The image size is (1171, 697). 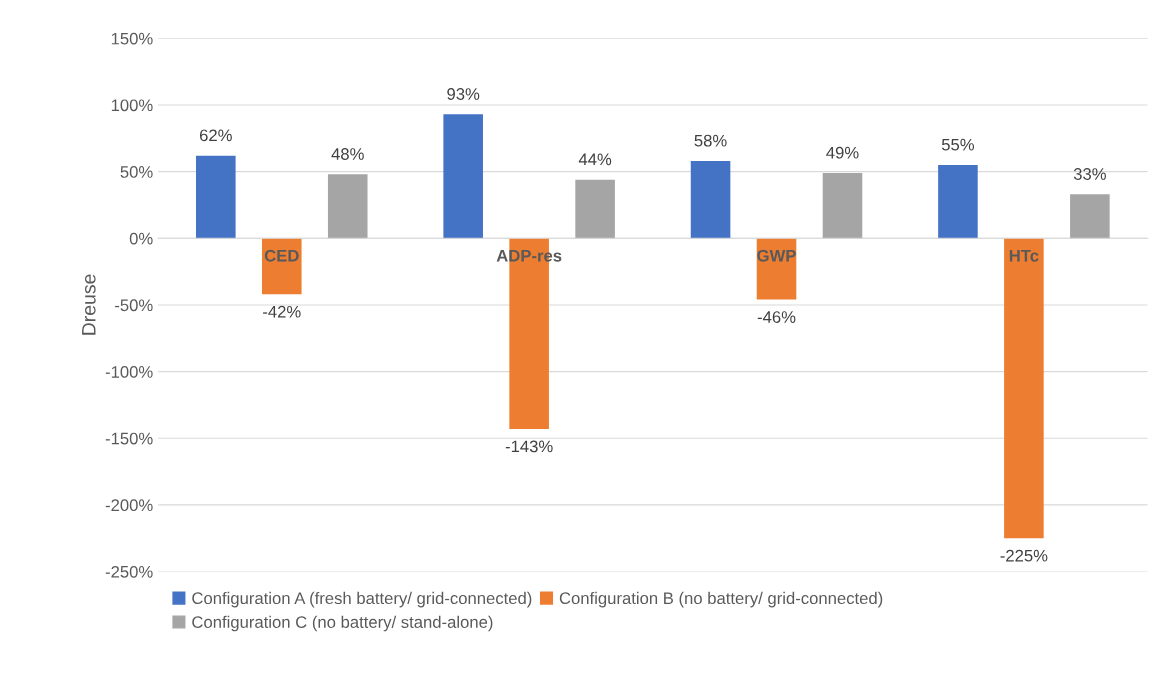 I want to click on data-label: 48%, so click(x=347, y=154).